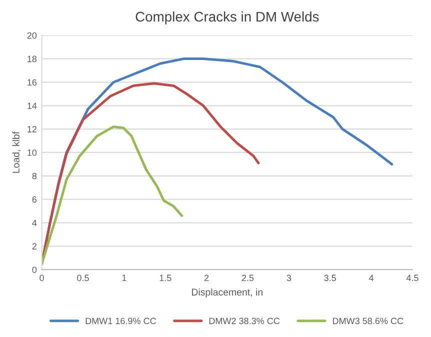 Image resolution: width=431 pixels, height=337 pixels. What do you see at coordinates (227, 293) in the screenshot?
I see `x-axis-title: Displacement, in` at bounding box center [227, 293].